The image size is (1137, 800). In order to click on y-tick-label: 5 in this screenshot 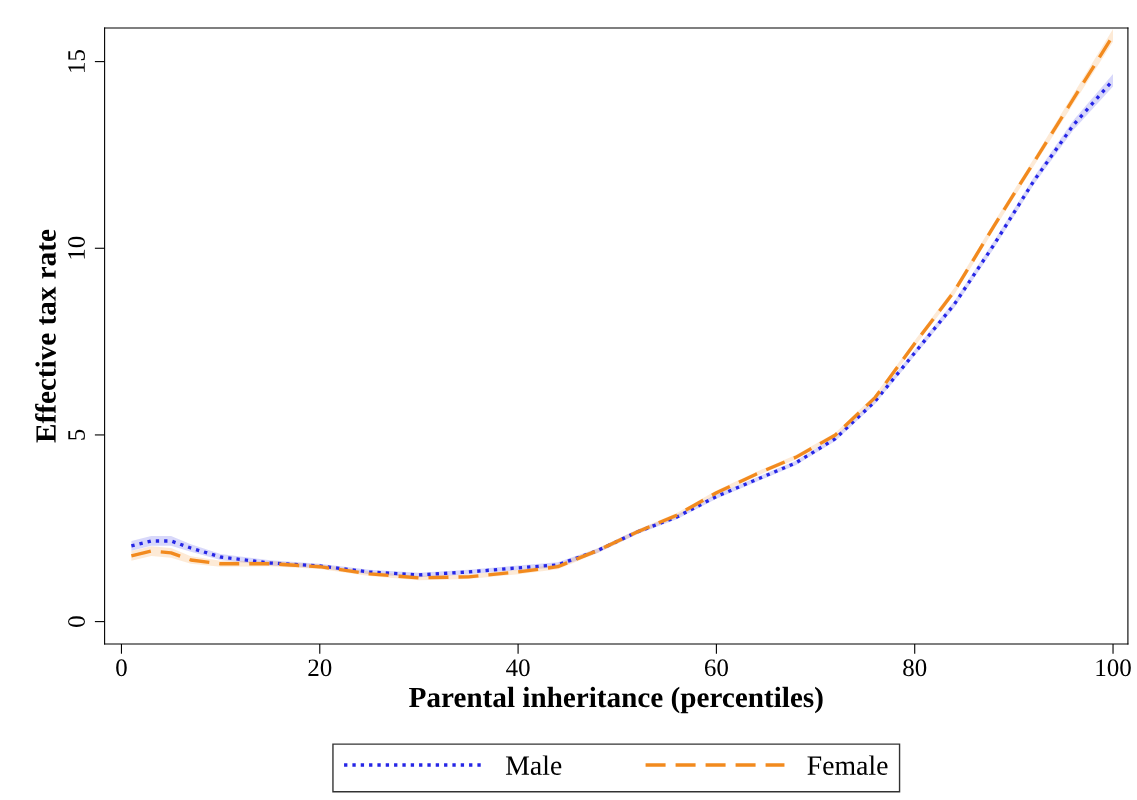, I will do `click(76, 434)`.